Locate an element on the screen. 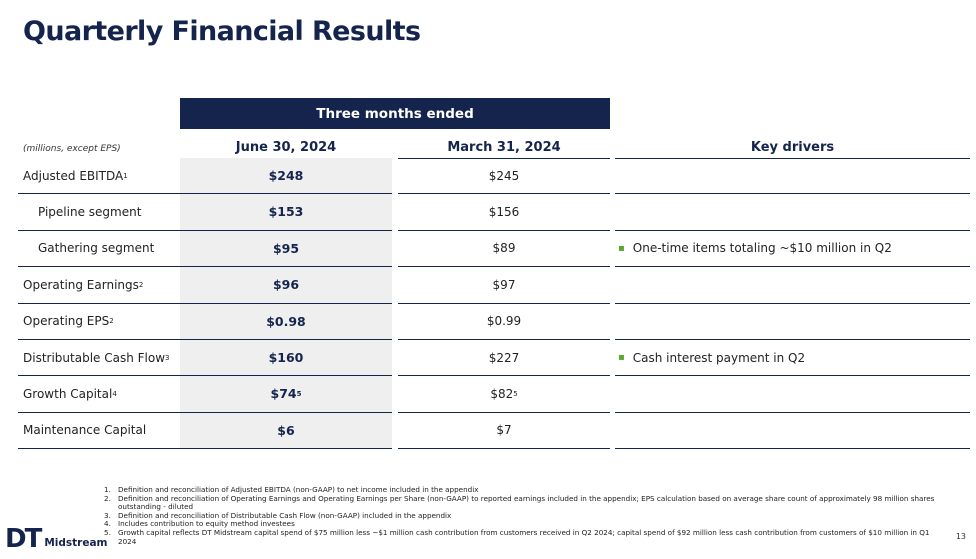 The image size is (976, 559). key-driver: ▪ Cash interest payment in Q2 is located at coordinates (793, 357).